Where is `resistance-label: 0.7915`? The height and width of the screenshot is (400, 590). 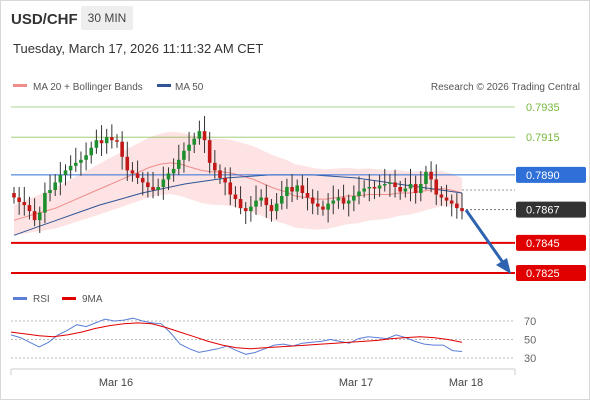
resistance-label: 0.7915 is located at coordinates (543, 138).